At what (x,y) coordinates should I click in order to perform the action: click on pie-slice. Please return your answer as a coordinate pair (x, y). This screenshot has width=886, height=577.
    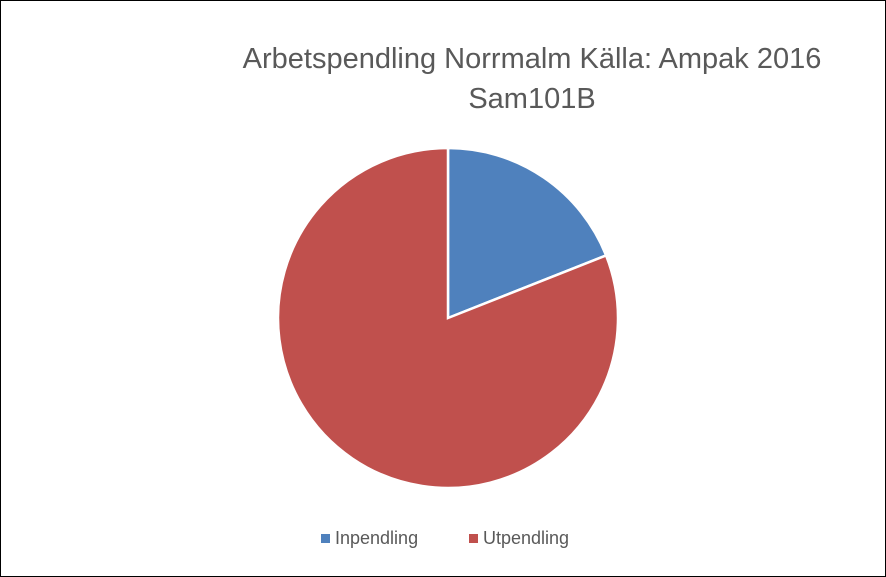
    Looking at the image, I should click on (527, 233).